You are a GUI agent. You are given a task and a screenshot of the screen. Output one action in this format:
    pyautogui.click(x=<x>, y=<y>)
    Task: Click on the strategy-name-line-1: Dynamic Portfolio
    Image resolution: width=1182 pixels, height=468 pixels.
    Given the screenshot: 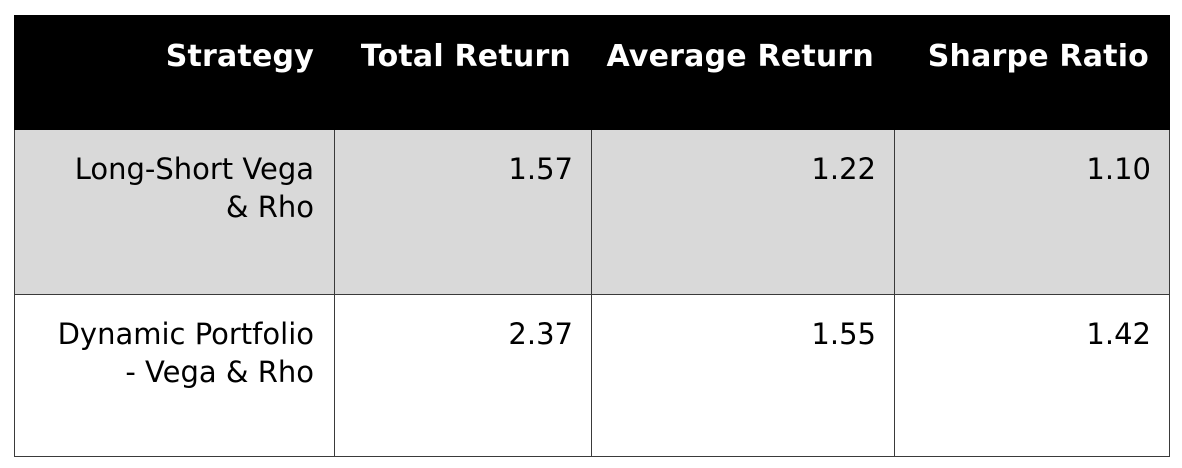 What is the action you would take?
    pyautogui.click(x=185, y=334)
    